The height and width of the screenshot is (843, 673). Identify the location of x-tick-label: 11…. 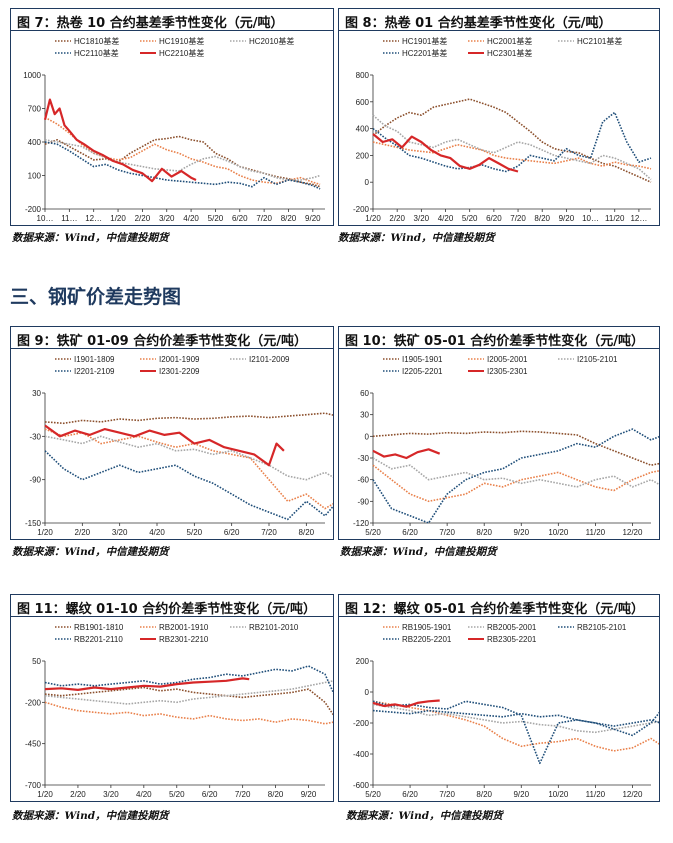
(69, 218).